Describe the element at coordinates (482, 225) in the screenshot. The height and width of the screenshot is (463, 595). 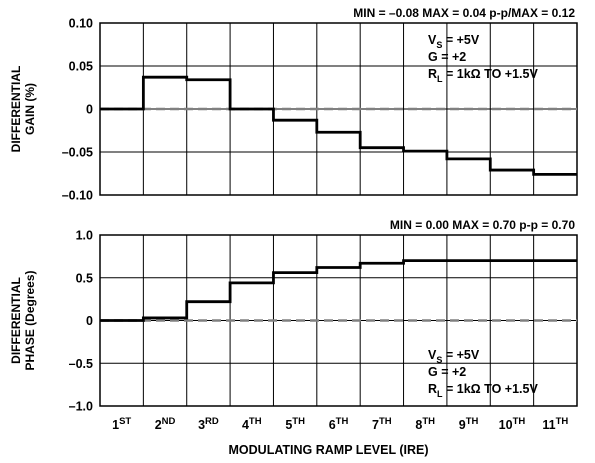
I see `stats-header: MIN = 0.00 MAX = 0.70 p-p = 0.70` at that location.